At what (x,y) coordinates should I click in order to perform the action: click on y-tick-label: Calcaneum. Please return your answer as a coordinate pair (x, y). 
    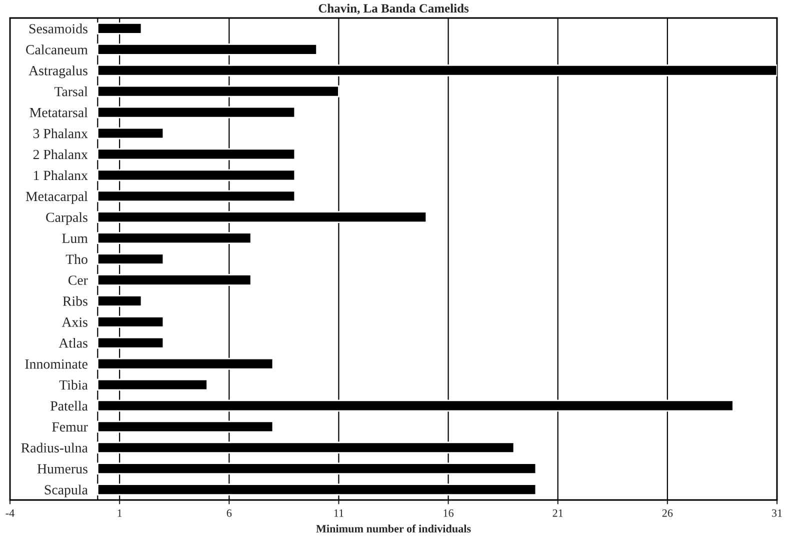
    Looking at the image, I should click on (57, 49).